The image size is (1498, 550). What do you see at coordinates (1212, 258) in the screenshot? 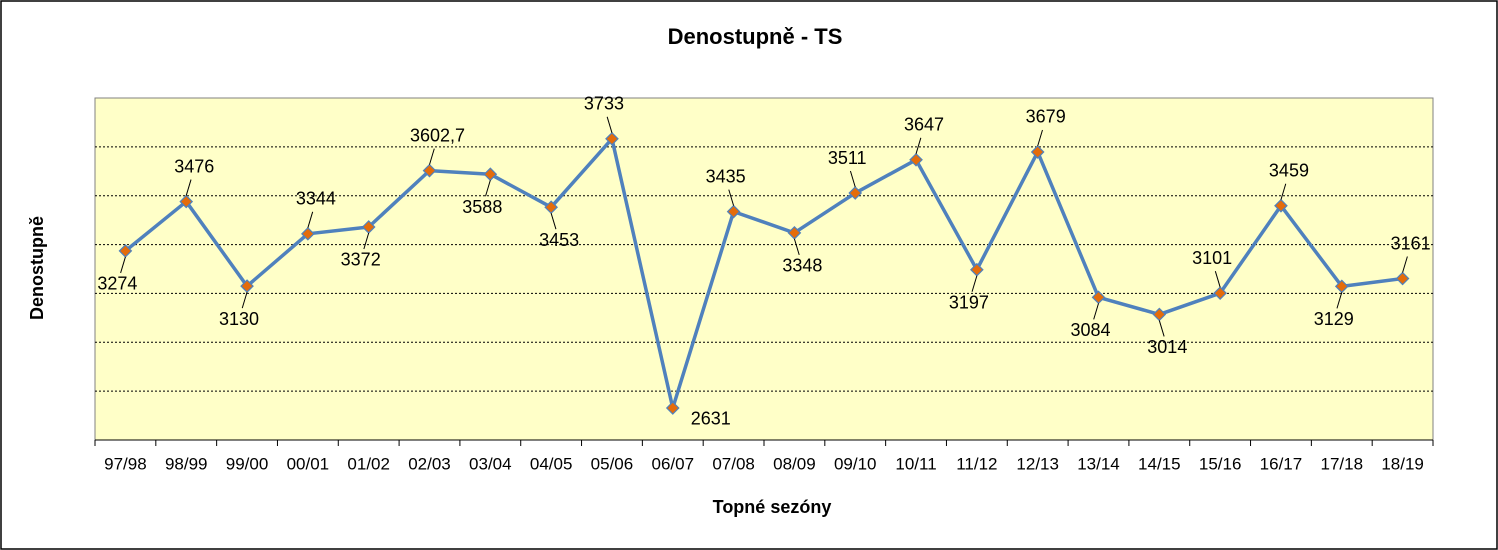
I see `data-label: 3101` at bounding box center [1212, 258].